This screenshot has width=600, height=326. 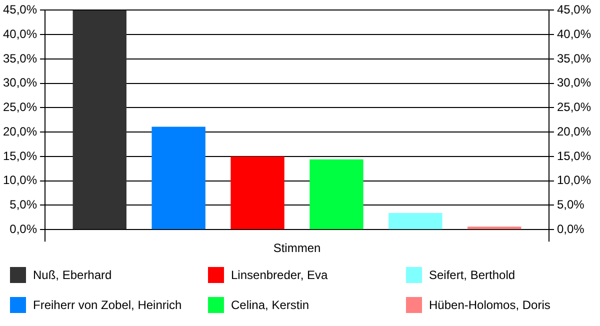 I want to click on text: 45,0%, so click(x=574, y=9).